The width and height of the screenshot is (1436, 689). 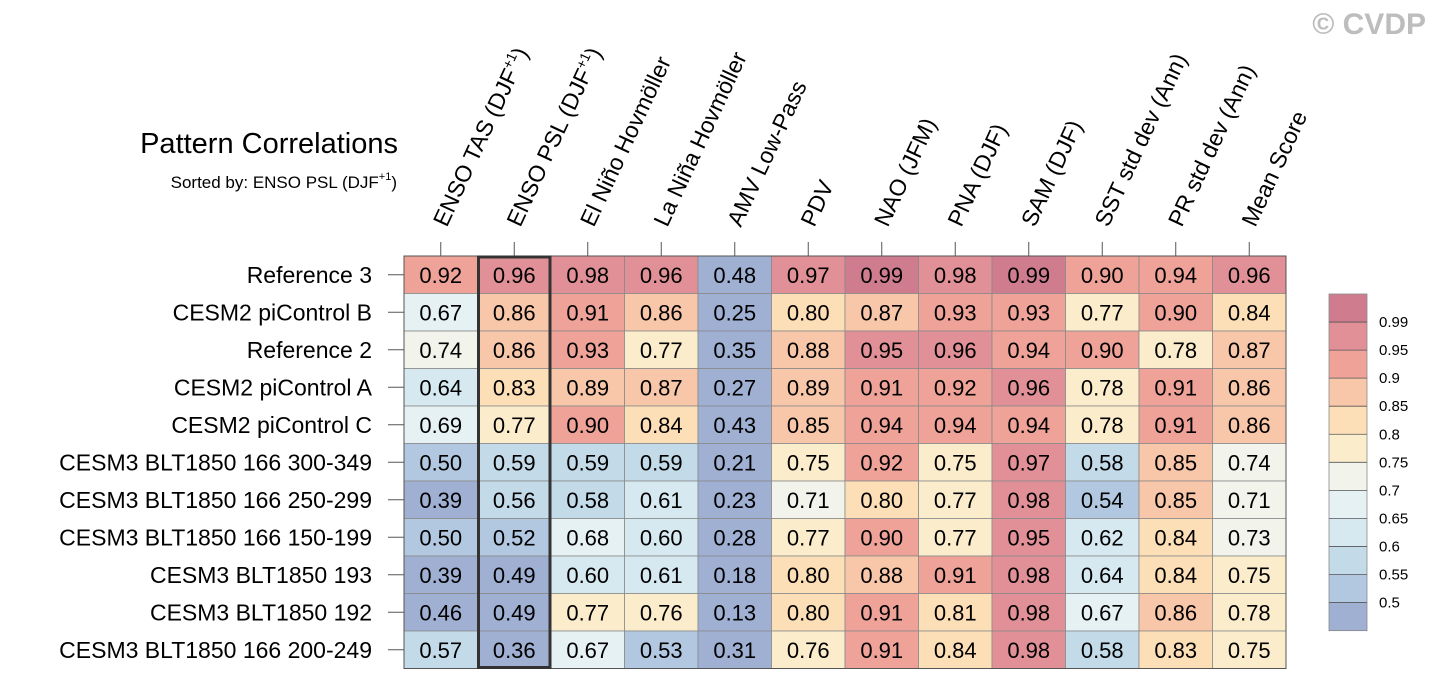 I want to click on cell-value-label: 0.64, so click(x=1102, y=575).